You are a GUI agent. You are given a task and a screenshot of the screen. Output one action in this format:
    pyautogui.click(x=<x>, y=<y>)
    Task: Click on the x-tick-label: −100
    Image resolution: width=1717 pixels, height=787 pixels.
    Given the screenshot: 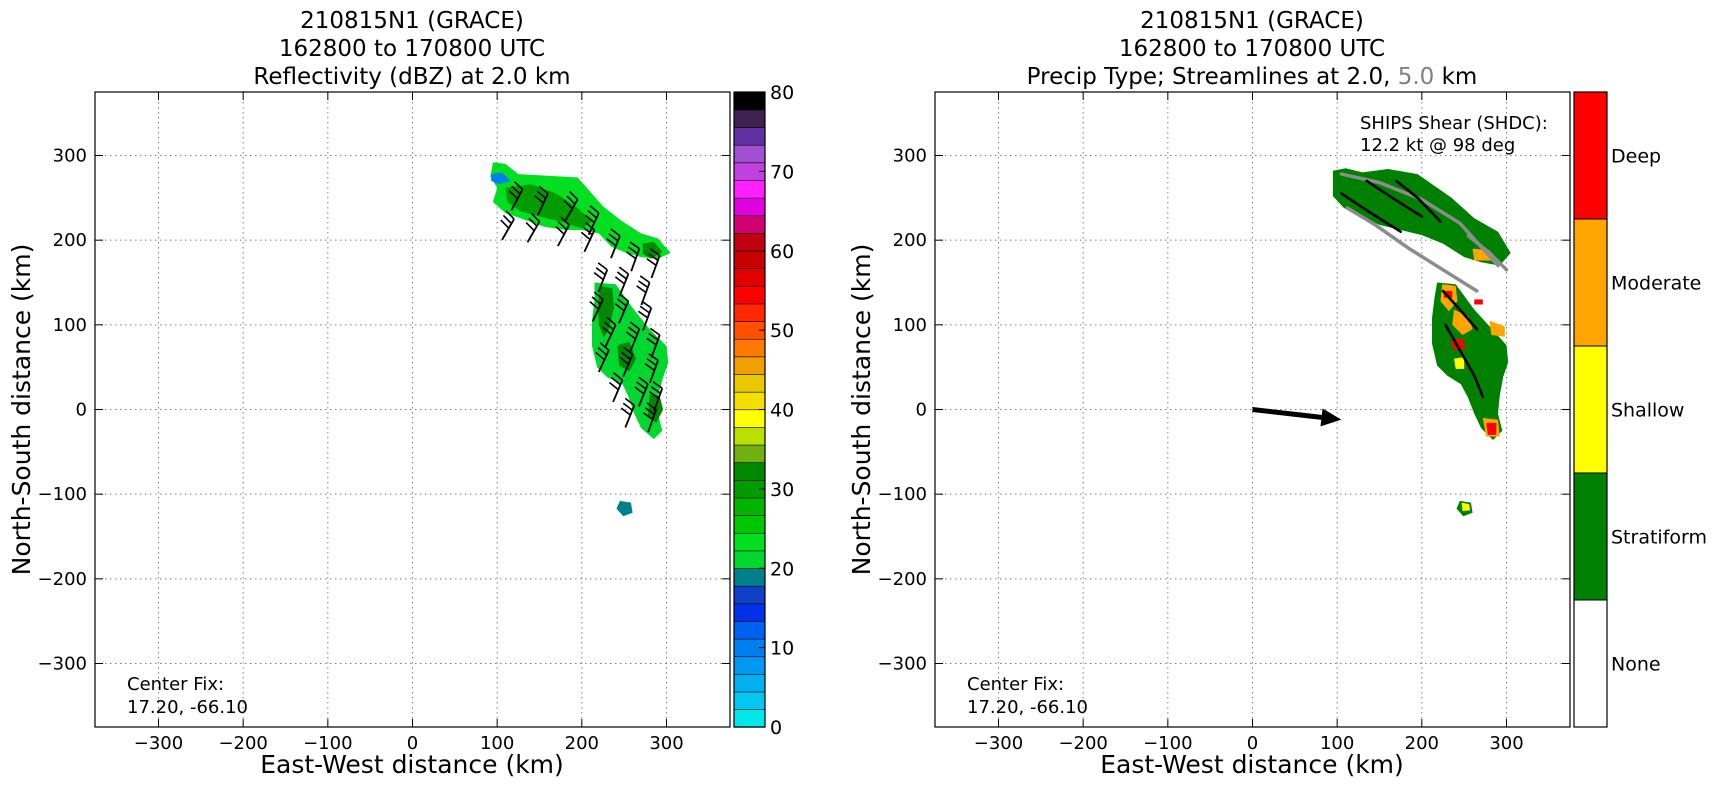 What is the action you would take?
    pyautogui.click(x=327, y=743)
    